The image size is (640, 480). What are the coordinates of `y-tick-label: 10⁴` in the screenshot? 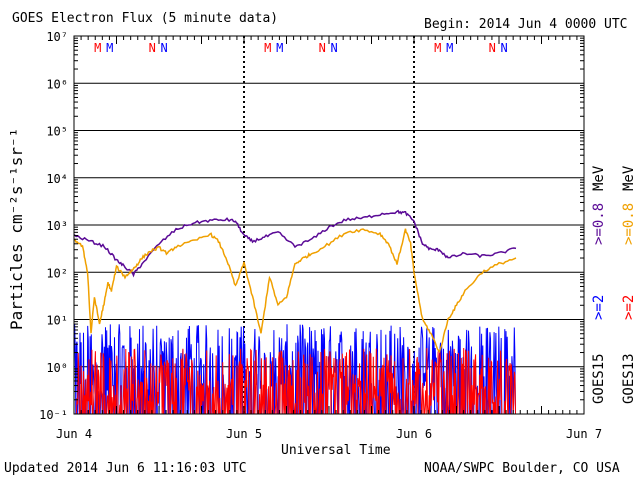 It's located at (57, 179).